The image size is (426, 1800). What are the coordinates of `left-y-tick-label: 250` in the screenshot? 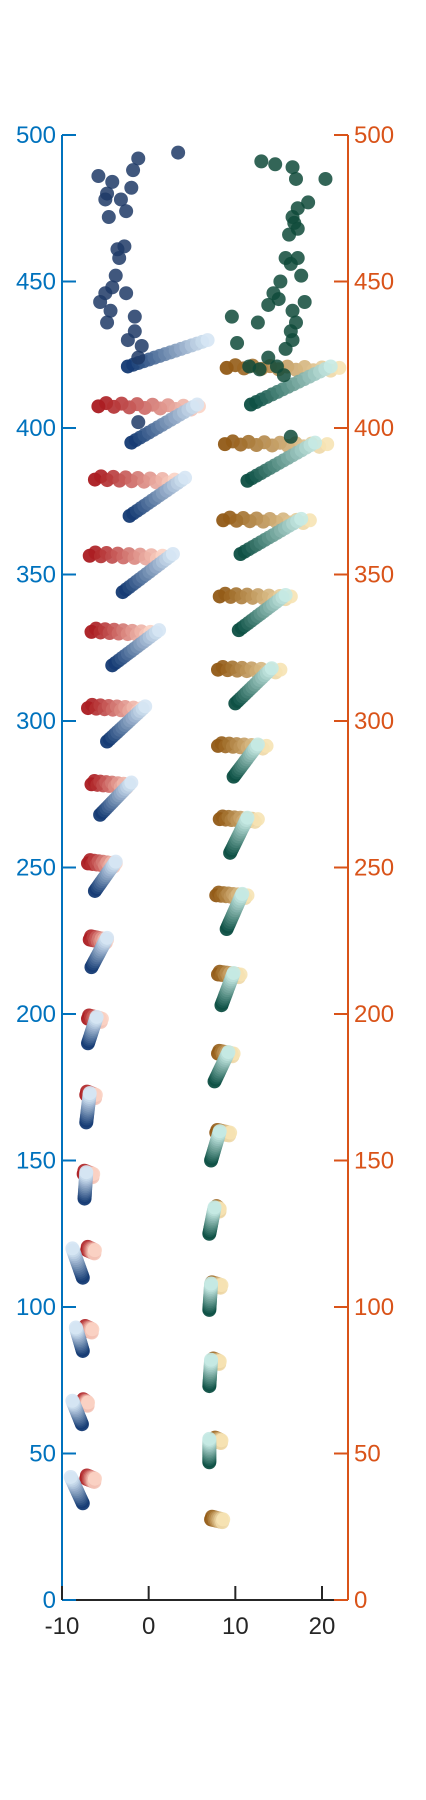 It's located at (36, 868).